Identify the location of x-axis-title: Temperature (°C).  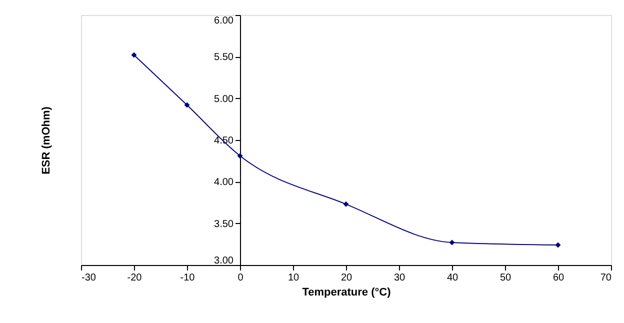
(347, 292).